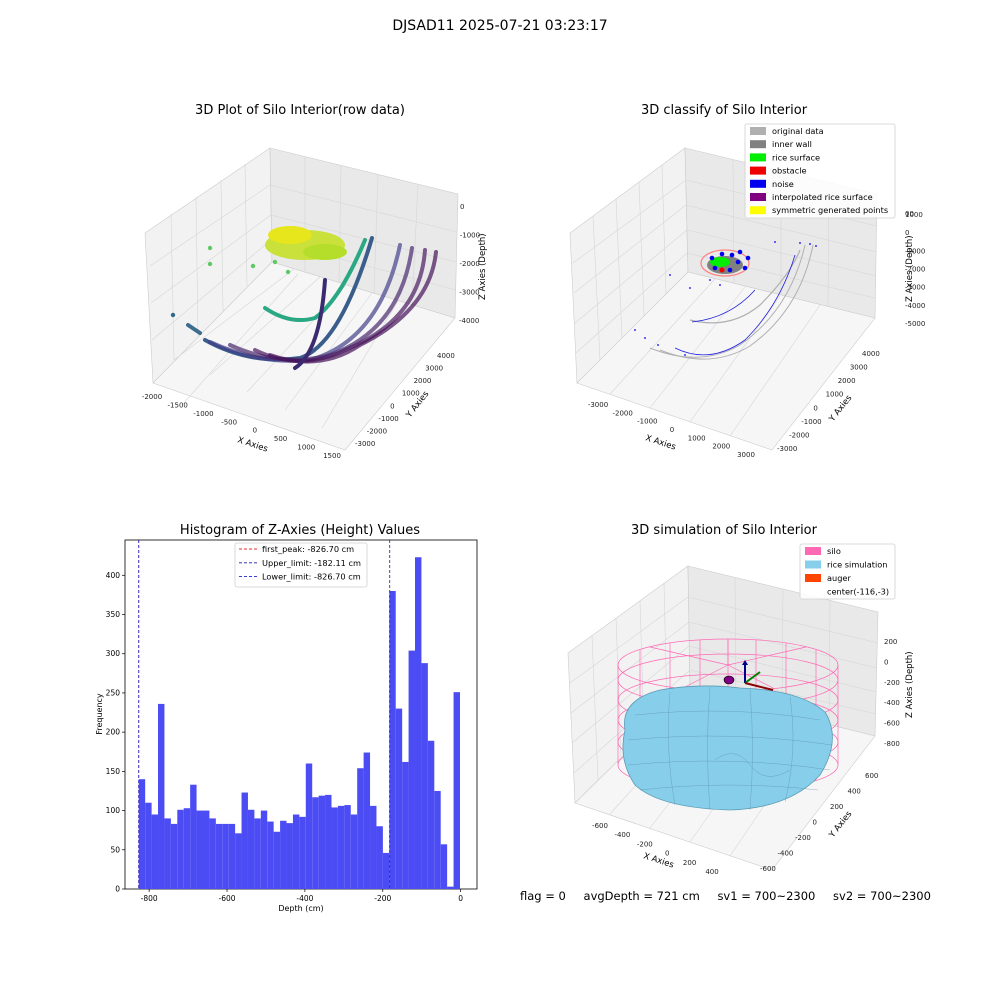 The image size is (1000, 1000). Describe the element at coordinates (721, 447) in the screenshot. I see `panel2-x-tick-label: 2000` at that location.